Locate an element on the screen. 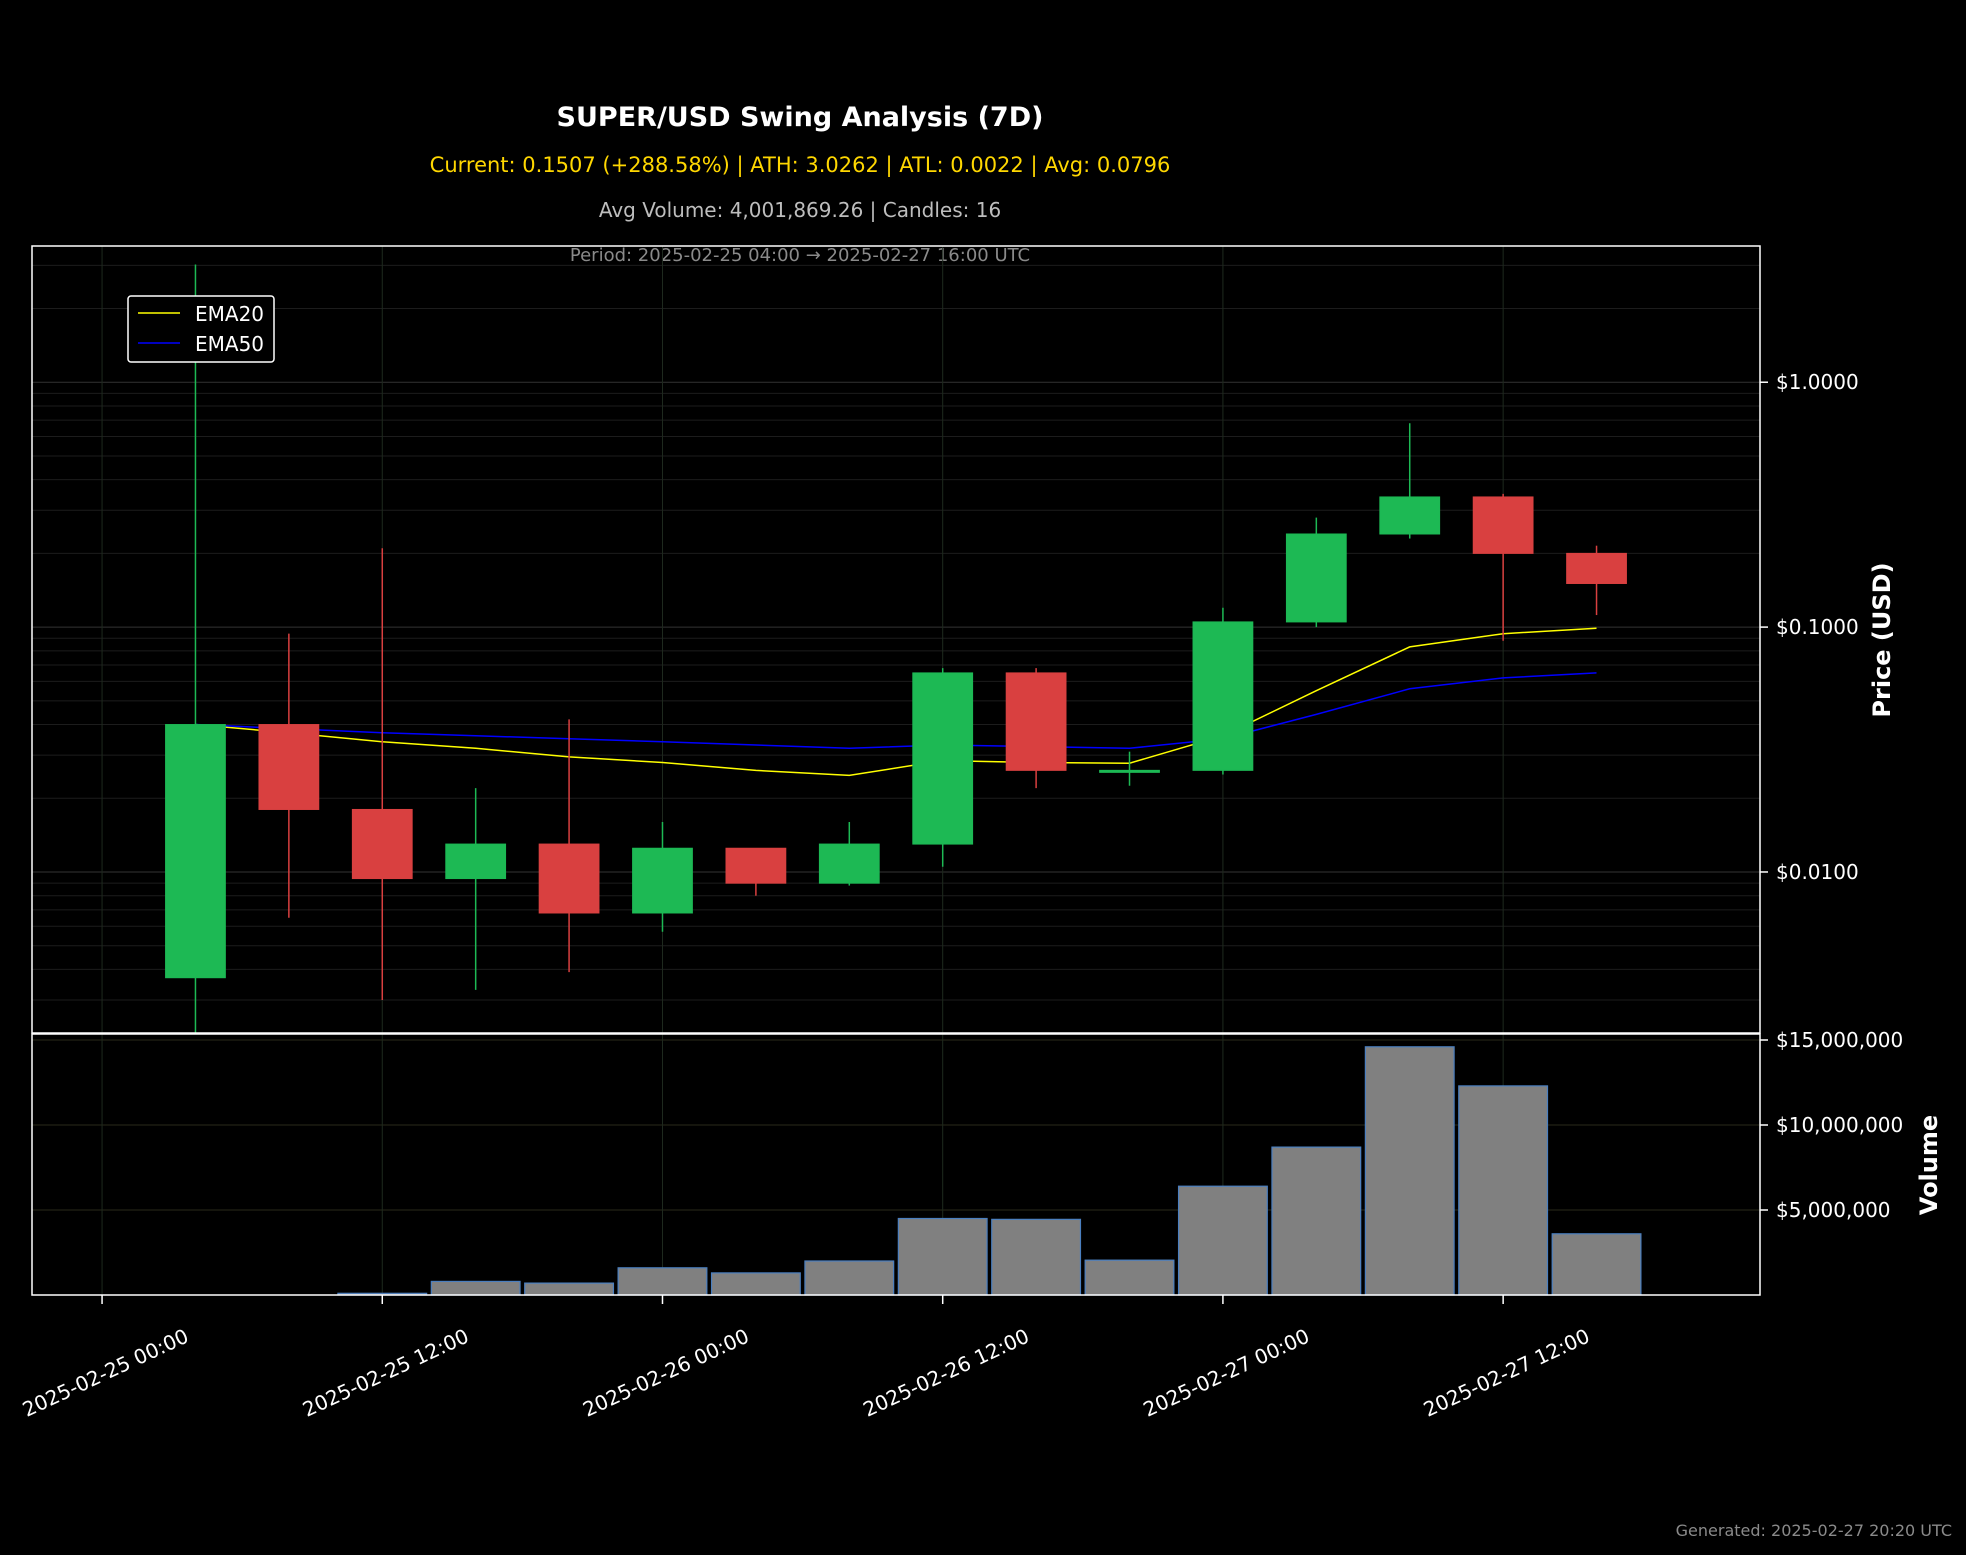 This screenshot has height=1555, width=1966. chart-title: SUPER/USD Swing Analysis (7D) is located at coordinates (800, 117).